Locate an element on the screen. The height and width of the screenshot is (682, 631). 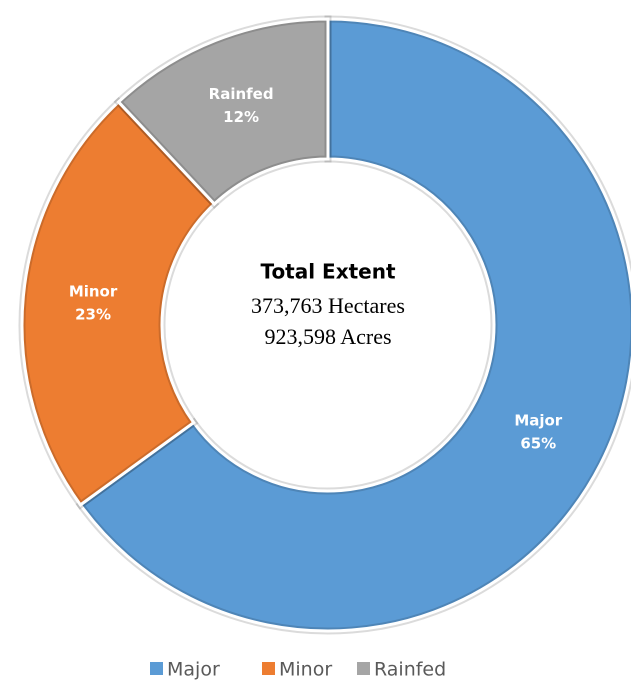
slice-edge is located at coordinates (223, 112).